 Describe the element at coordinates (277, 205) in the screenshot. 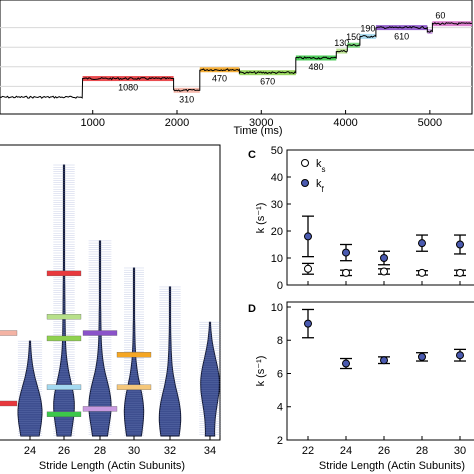

I see `y-tick-label: 30` at that location.